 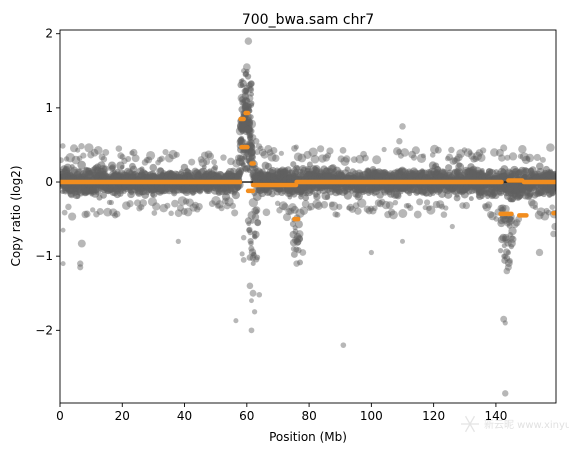 I want to click on y-tick-label: −2, so click(x=44, y=330).